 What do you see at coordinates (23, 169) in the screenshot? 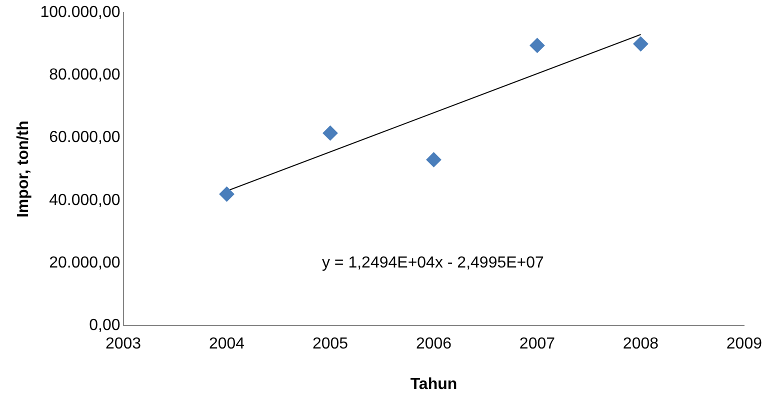
I see `y-axis-title: Impor, ton/th` at bounding box center [23, 169].